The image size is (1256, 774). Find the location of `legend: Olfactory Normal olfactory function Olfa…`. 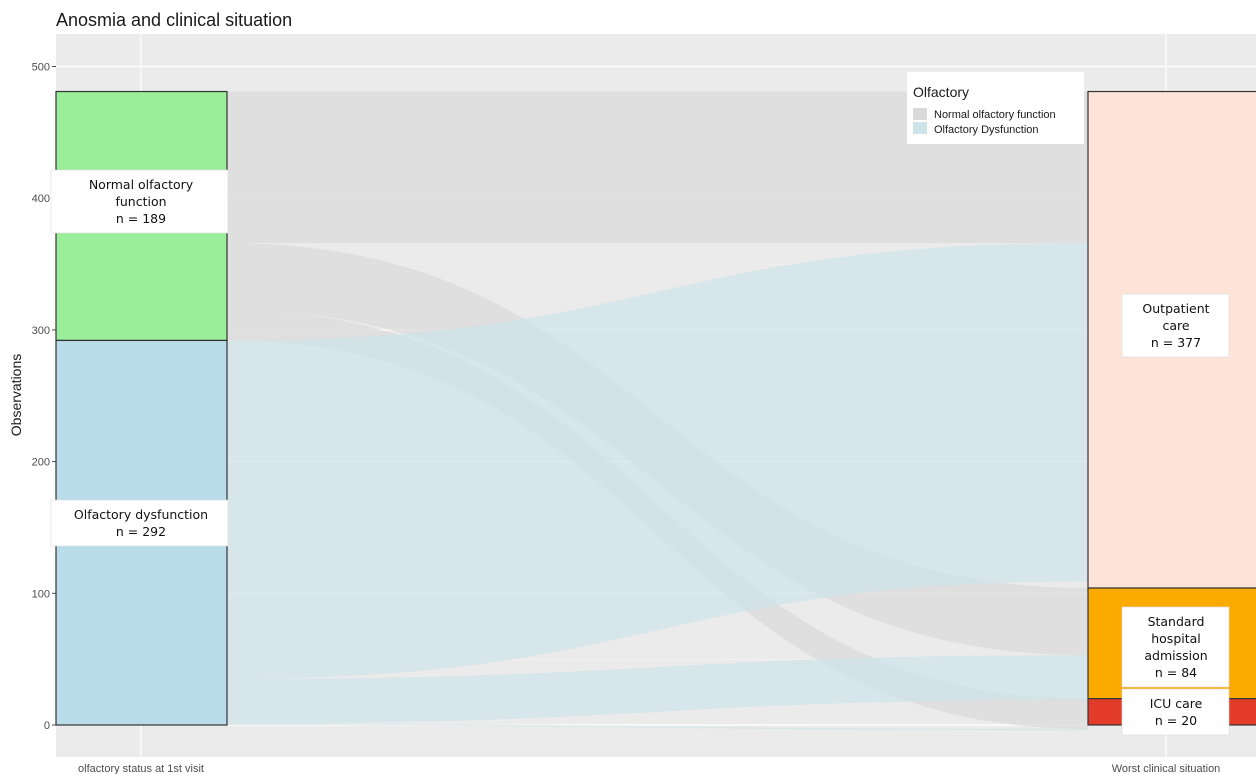

legend: Olfactory Normal olfactory function Olfa… is located at coordinates (995, 108).